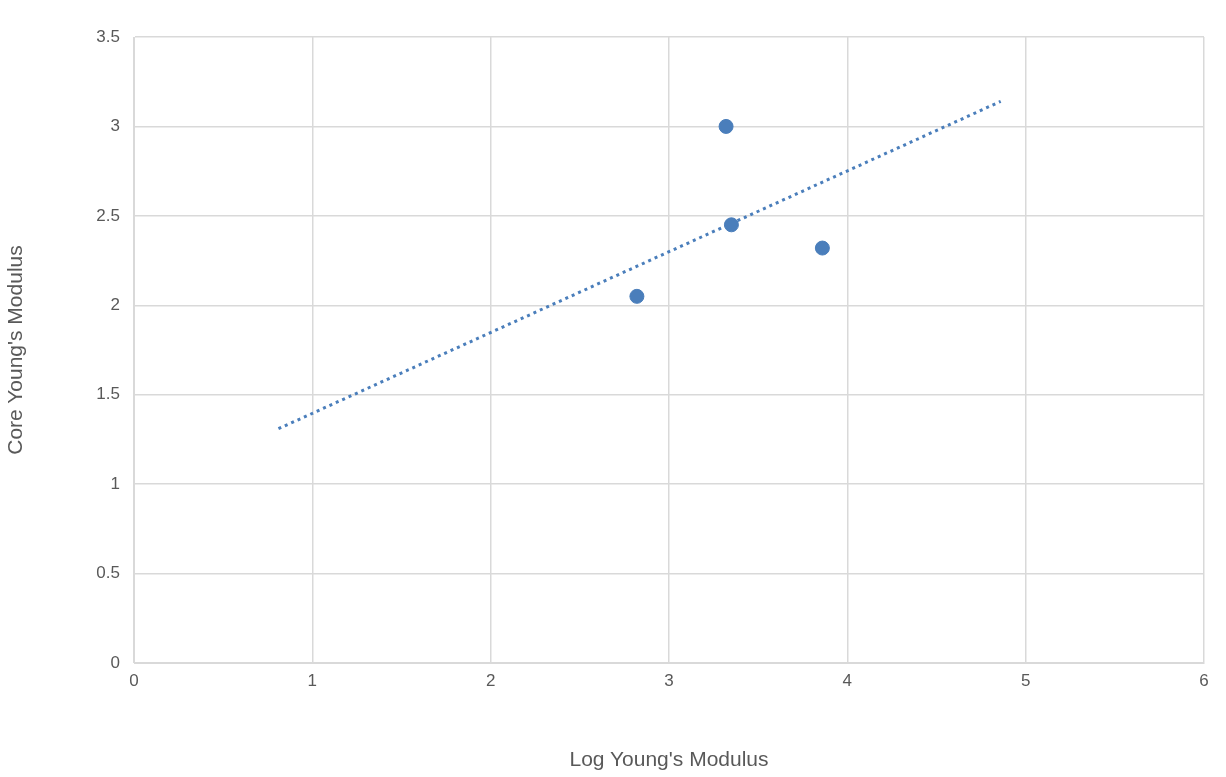  What do you see at coordinates (1204, 680) in the screenshot?
I see `x-tick-label: 6` at bounding box center [1204, 680].